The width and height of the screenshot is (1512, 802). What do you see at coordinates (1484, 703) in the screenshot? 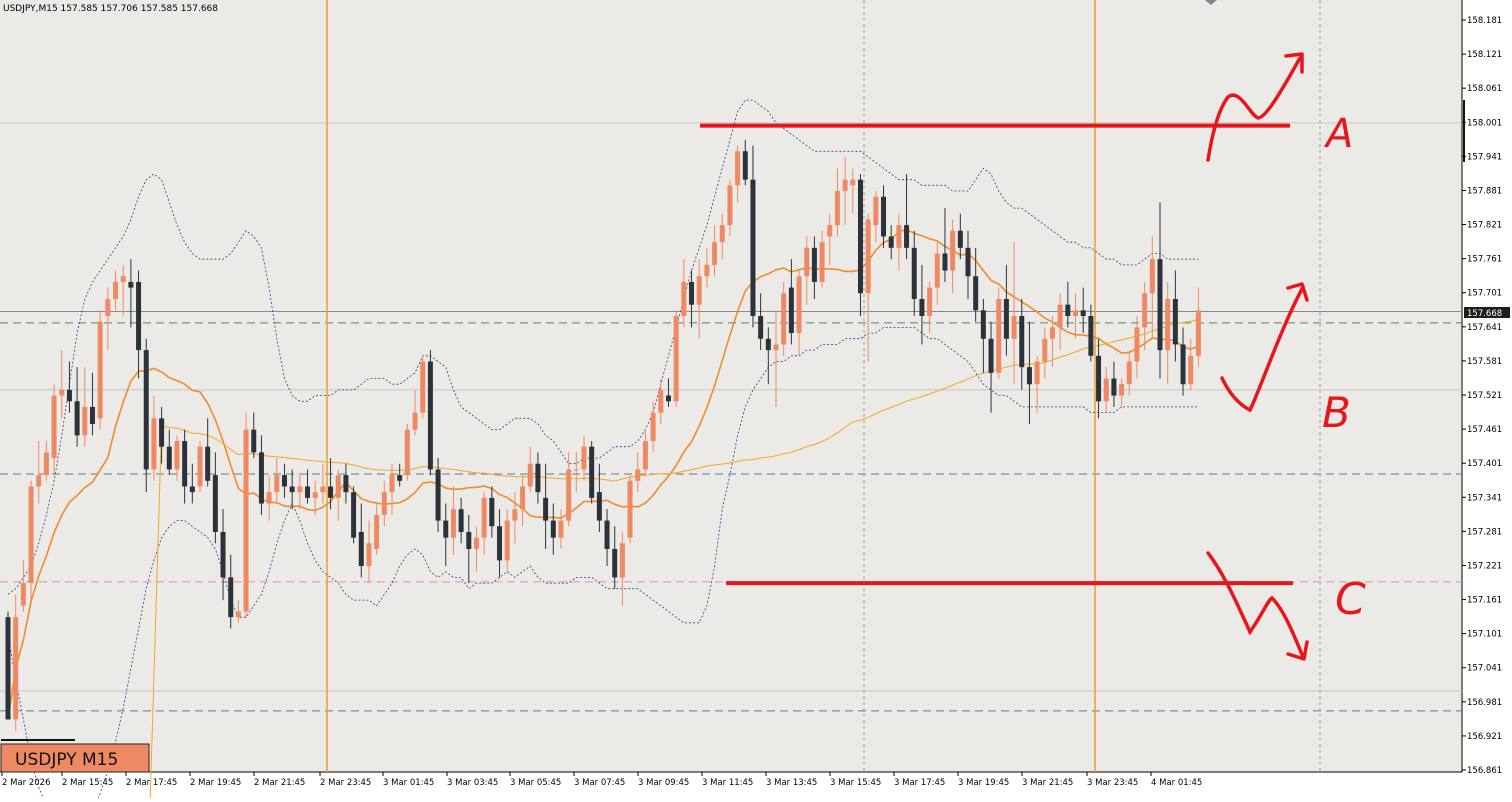
I see `y-tick-label: 156.981` at bounding box center [1484, 703].